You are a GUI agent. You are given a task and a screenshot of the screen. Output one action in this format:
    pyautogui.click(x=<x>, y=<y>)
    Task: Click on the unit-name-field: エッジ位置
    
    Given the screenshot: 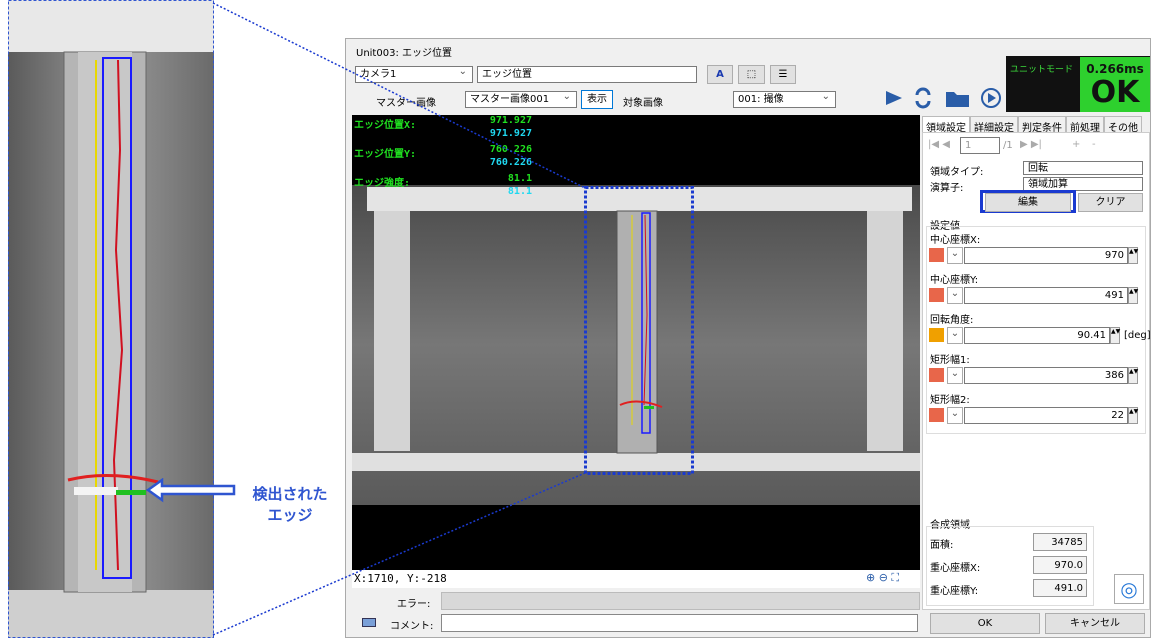 What is the action you would take?
    pyautogui.click(x=587, y=74)
    